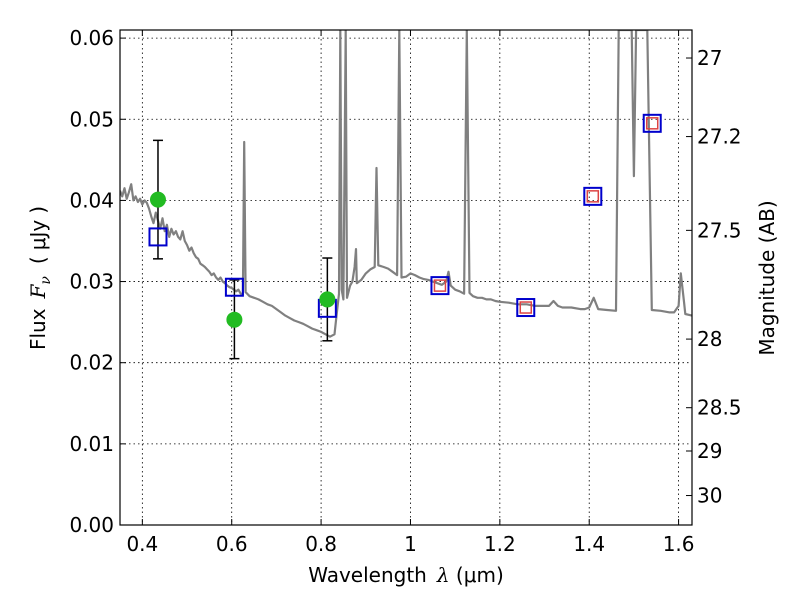 The height and width of the screenshot is (600, 800). Describe the element at coordinates (91, 282) in the screenshot. I see `y-tick-label: 0.03` at that location.